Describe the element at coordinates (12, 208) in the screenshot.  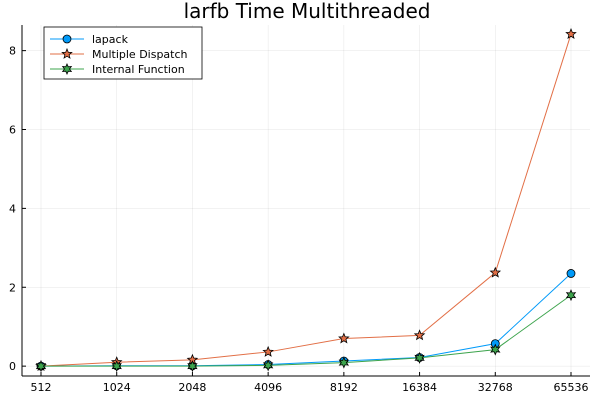
I see `y-tick-label: 4` at that location.